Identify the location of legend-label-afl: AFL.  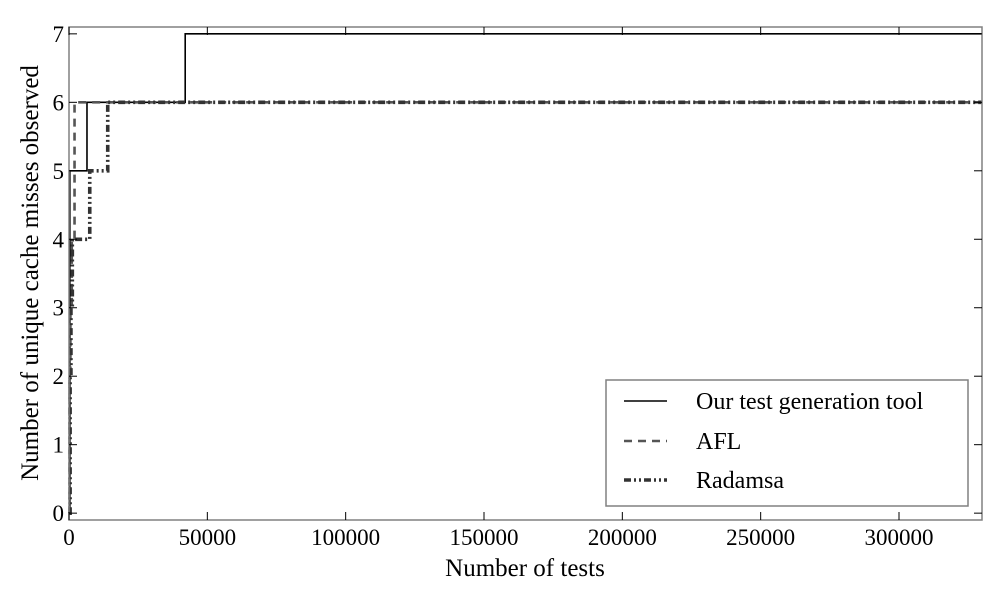
(718, 442).